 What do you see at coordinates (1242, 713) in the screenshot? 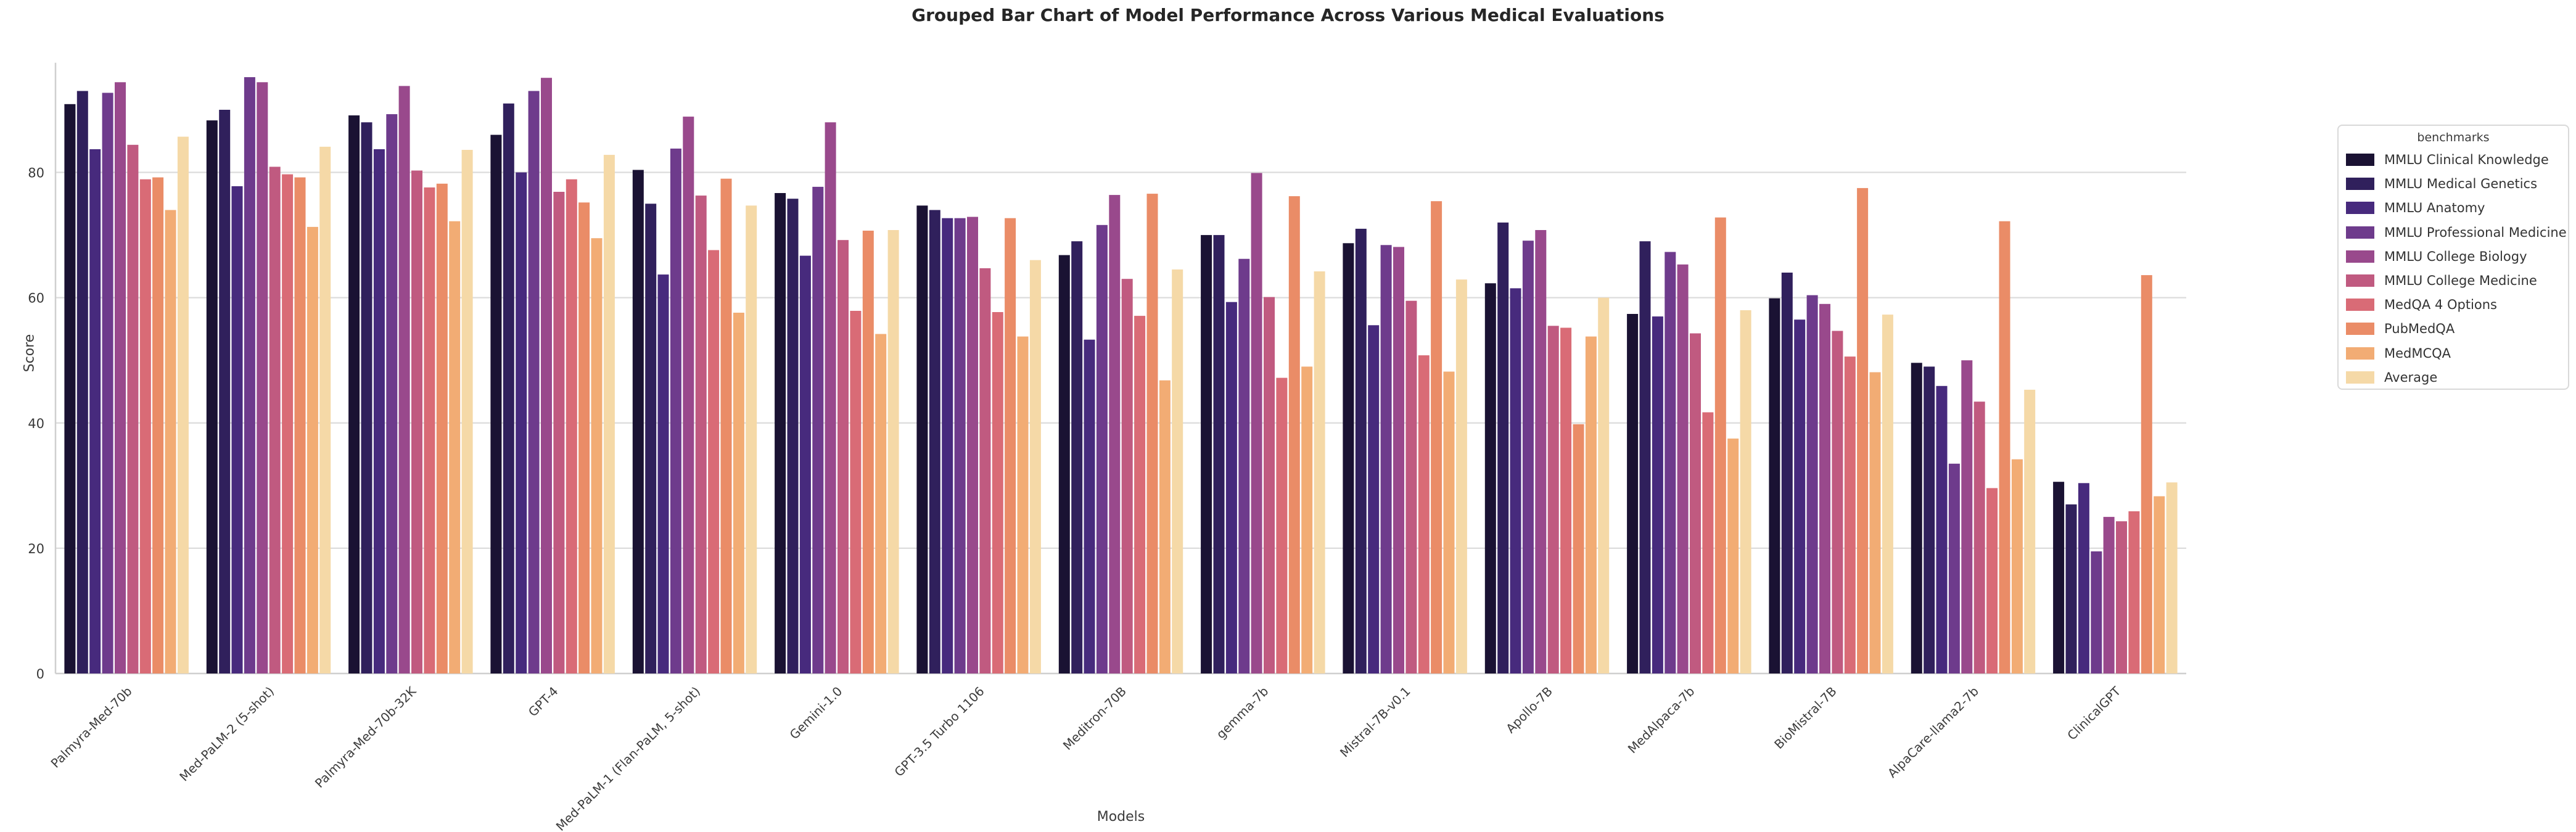
I see `x-tick-label: gemma-7b` at bounding box center [1242, 713].